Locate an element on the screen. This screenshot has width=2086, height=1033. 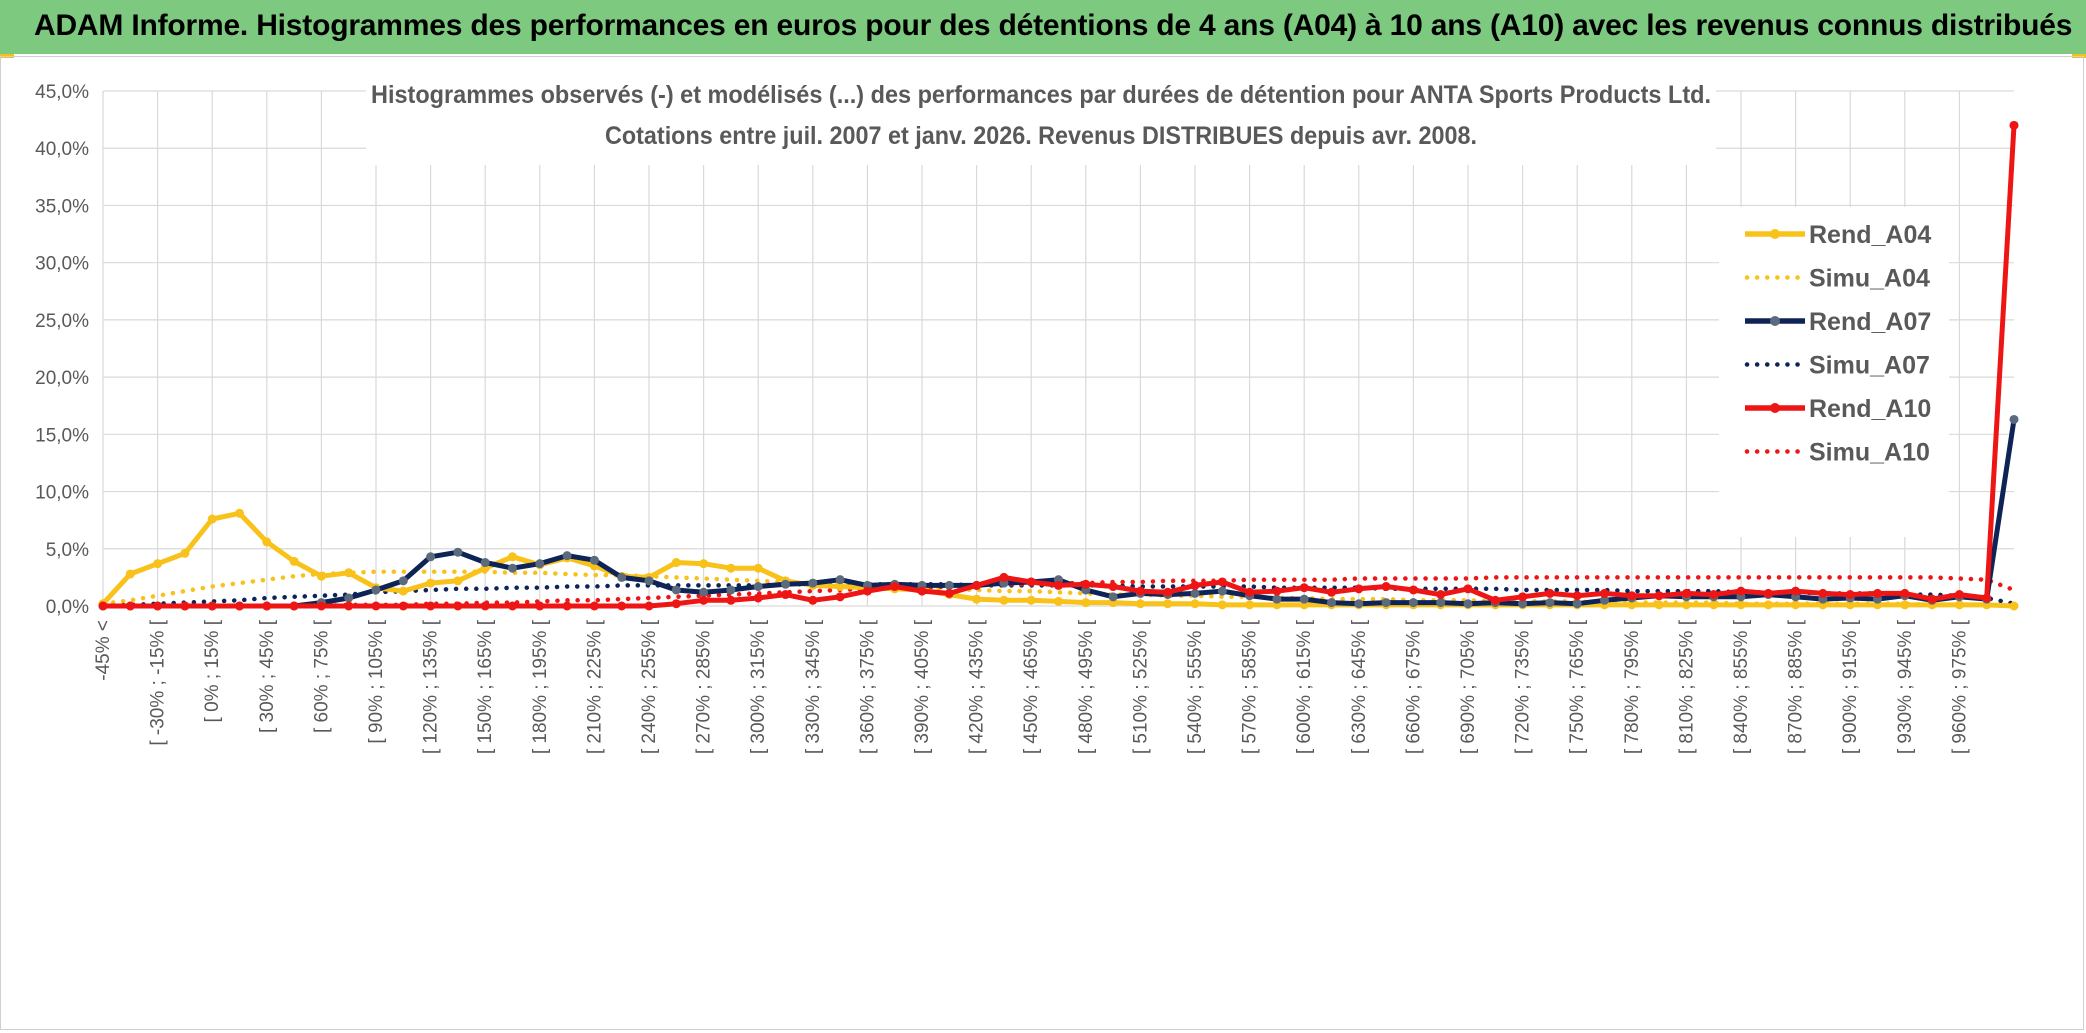
legend-label-rend-a07: Rend_A07 is located at coordinates (1870, 322).